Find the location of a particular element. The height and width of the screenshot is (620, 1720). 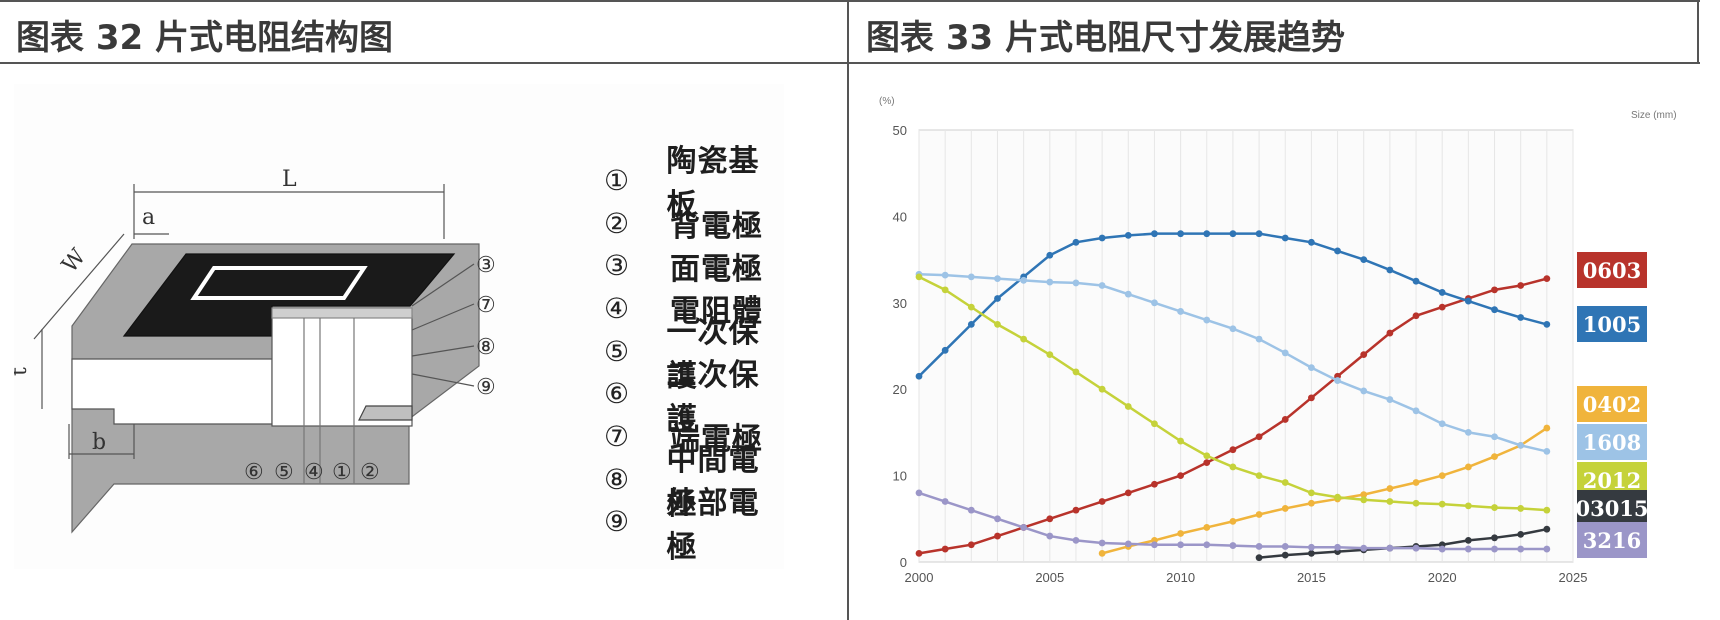

legend-item: ⑦ 端電極 is located at coordinates (694, 436).